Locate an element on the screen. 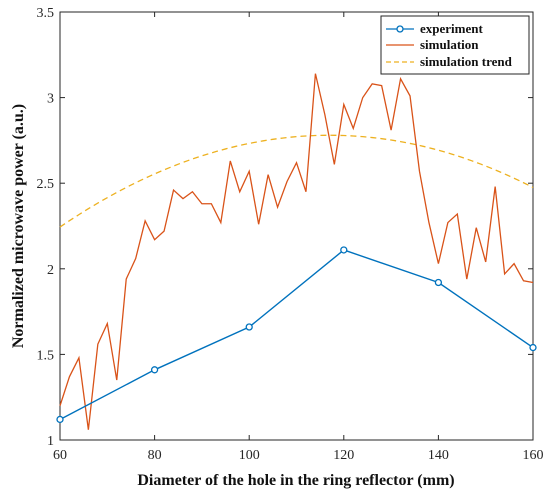  legend-marker-experiment is located at coordinates (400, 29).